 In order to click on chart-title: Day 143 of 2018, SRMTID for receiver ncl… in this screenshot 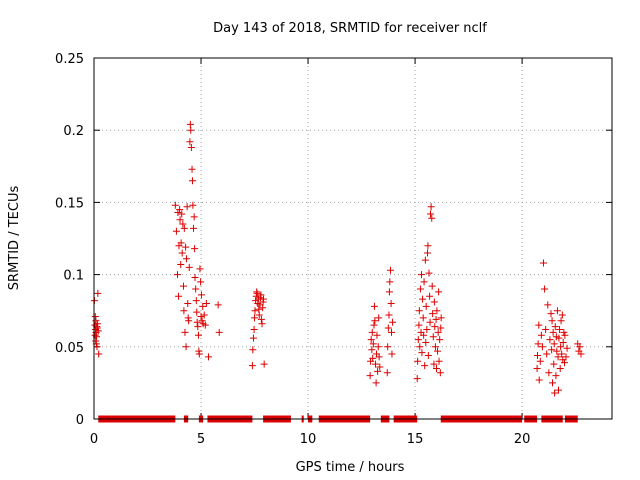, I will do `click(350, 28)`.